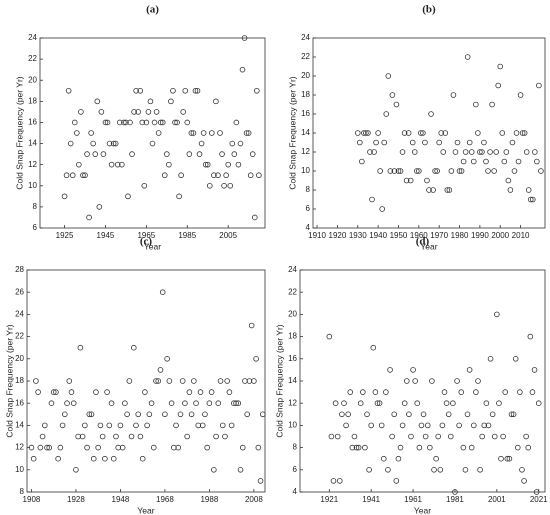 The height and width of the screenshot is (515, 550). I want to click on x-tick-label: 1941, so click(371, 499).